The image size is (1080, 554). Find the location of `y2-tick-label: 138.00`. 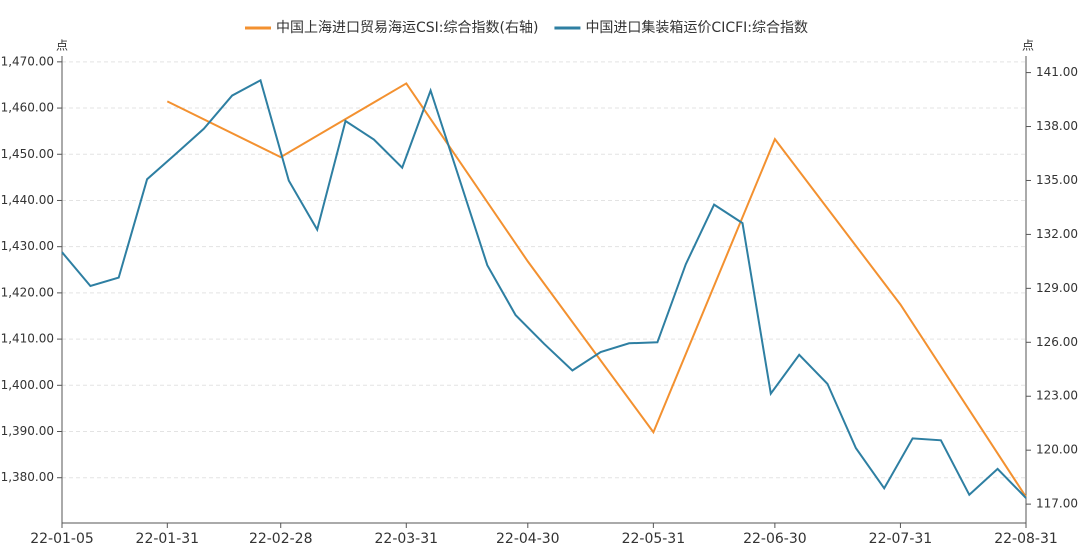

y2-tick-label: 138.00 is located at coordinates (1057, 126).